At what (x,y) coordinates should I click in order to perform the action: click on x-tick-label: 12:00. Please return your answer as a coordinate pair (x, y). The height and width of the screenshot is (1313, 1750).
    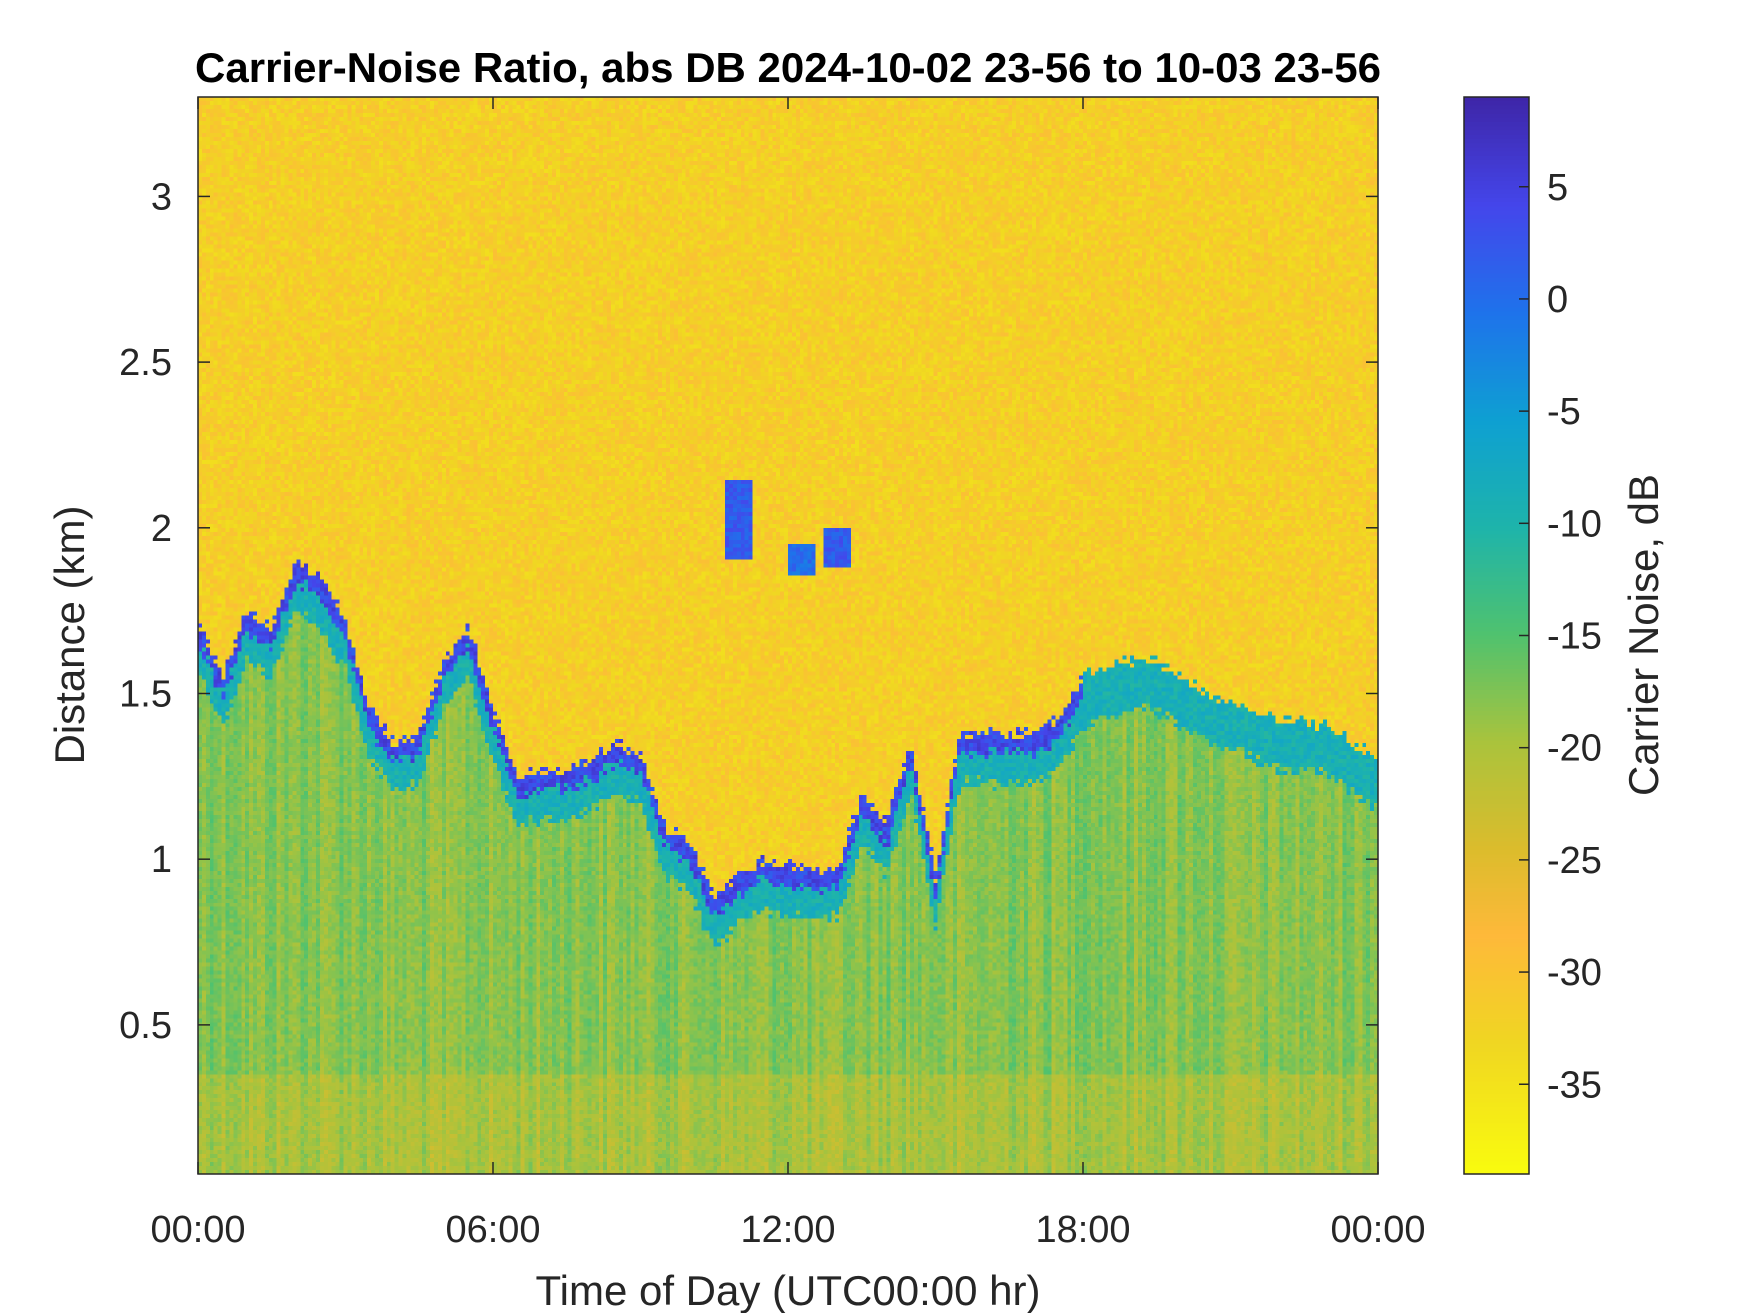
    Looking at the image, I should click on (787, 1230).